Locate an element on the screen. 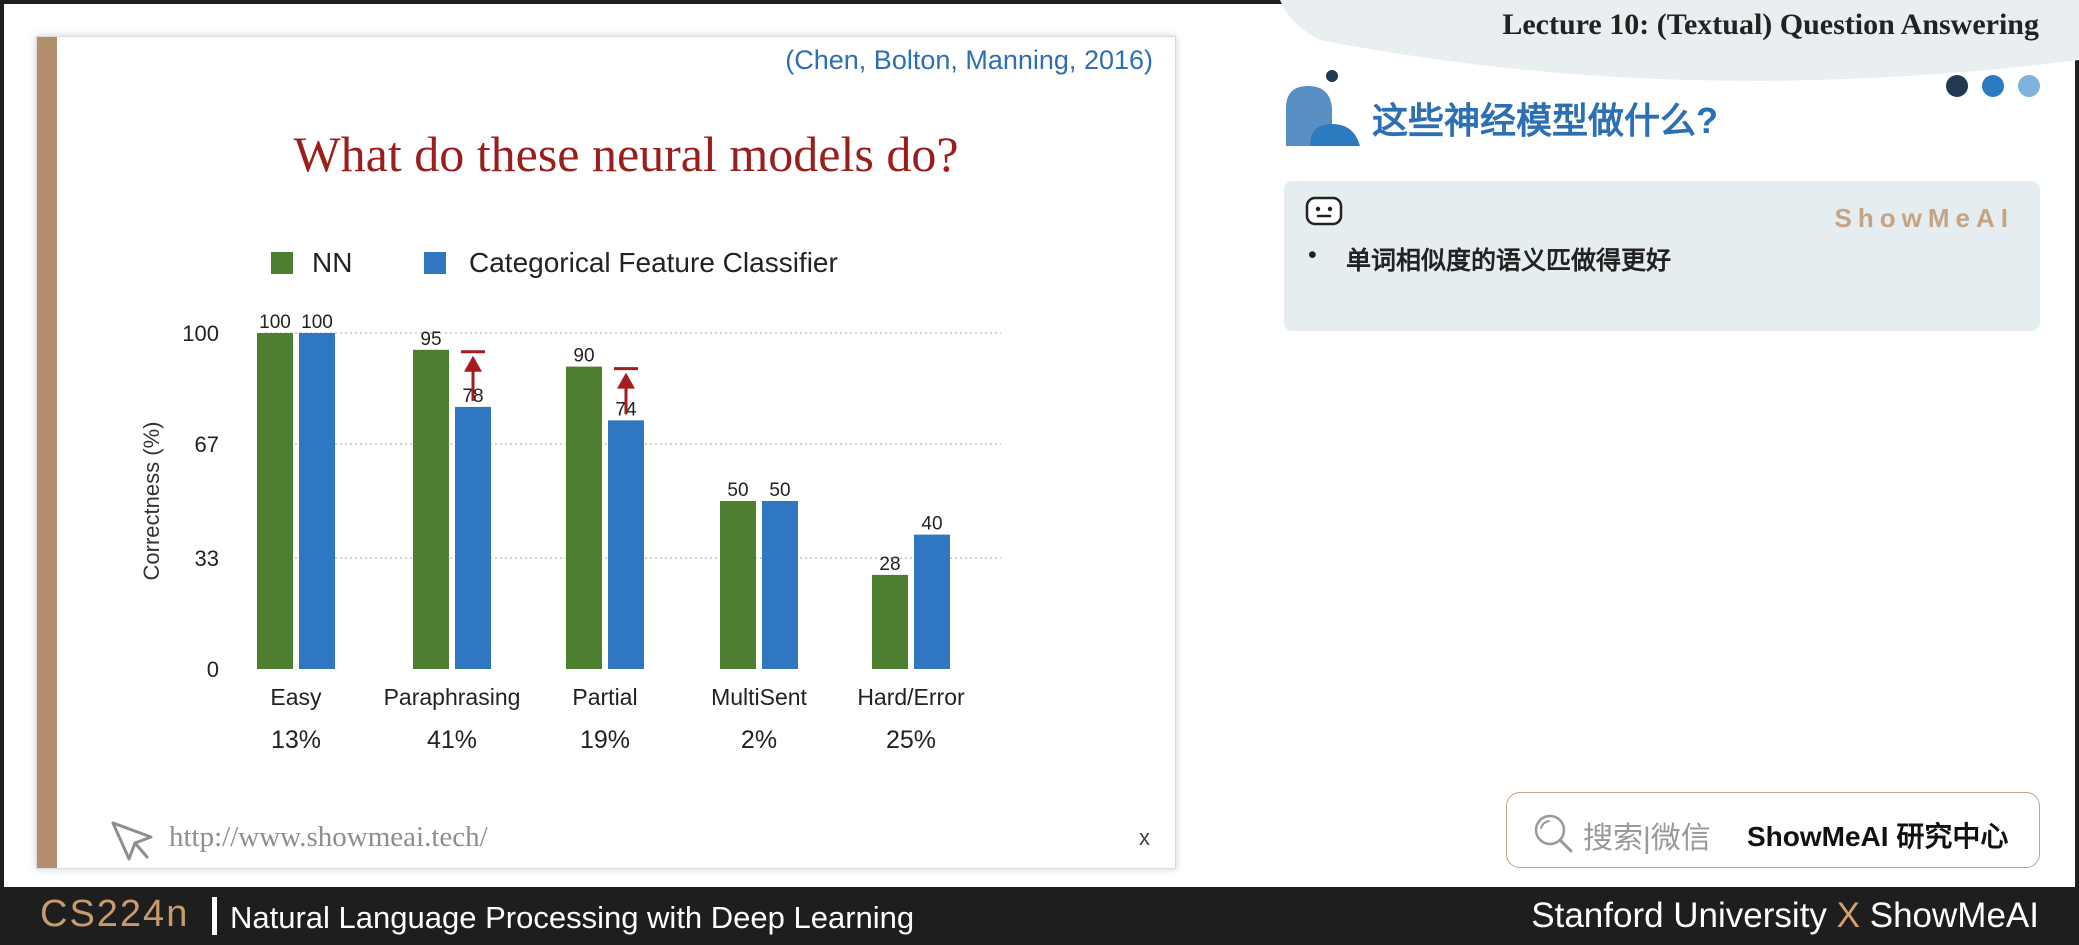 Image resolution: width=2079 pixels, height=945 pixels. robot-icon is located at coordinates (1324, 211).